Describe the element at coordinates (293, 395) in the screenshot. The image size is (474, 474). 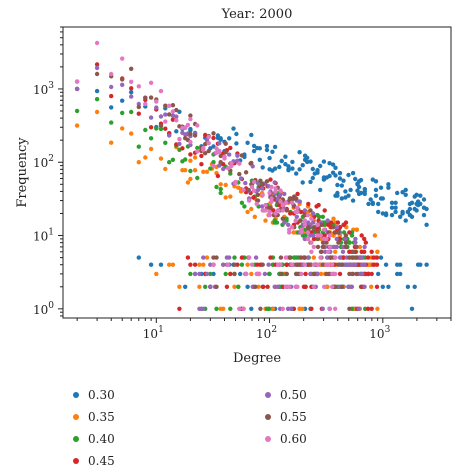
I see `legend-label: 0.50` at that location.